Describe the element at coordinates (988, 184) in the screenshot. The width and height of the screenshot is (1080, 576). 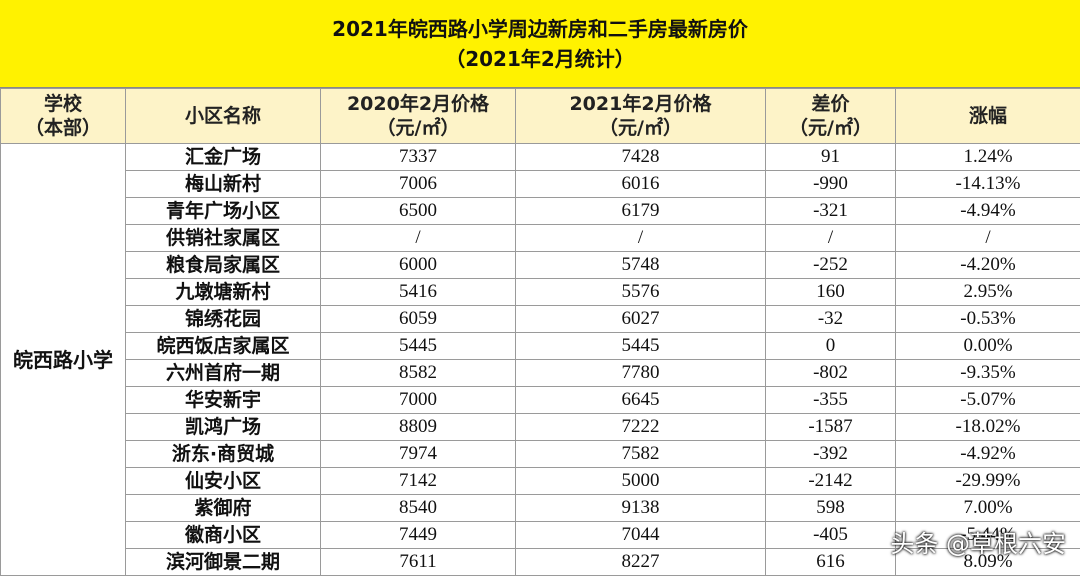
I see `cell: -14.13%` at that location.